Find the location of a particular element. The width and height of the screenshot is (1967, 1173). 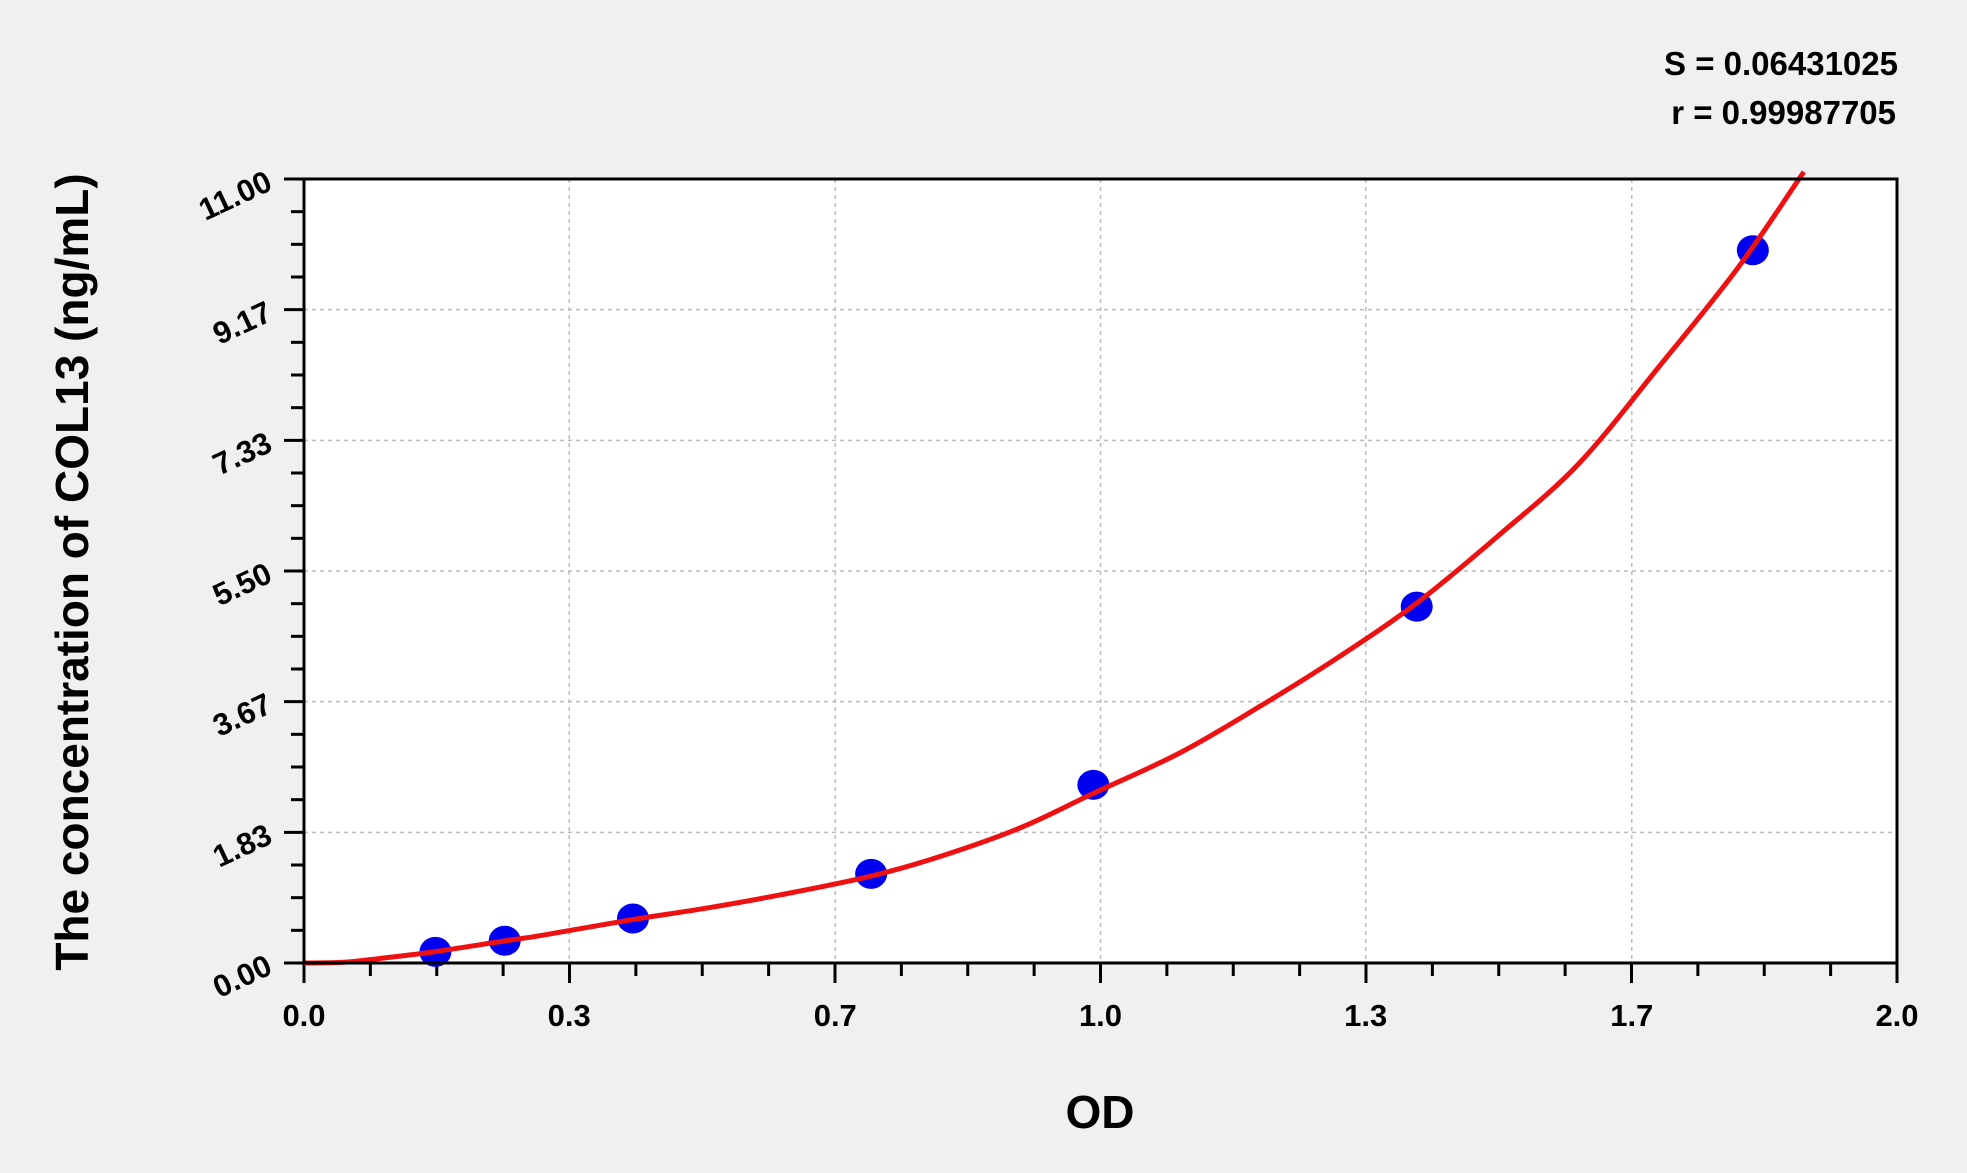

x-tick-label: 2.0 is located at coordinates (1896, 1015).